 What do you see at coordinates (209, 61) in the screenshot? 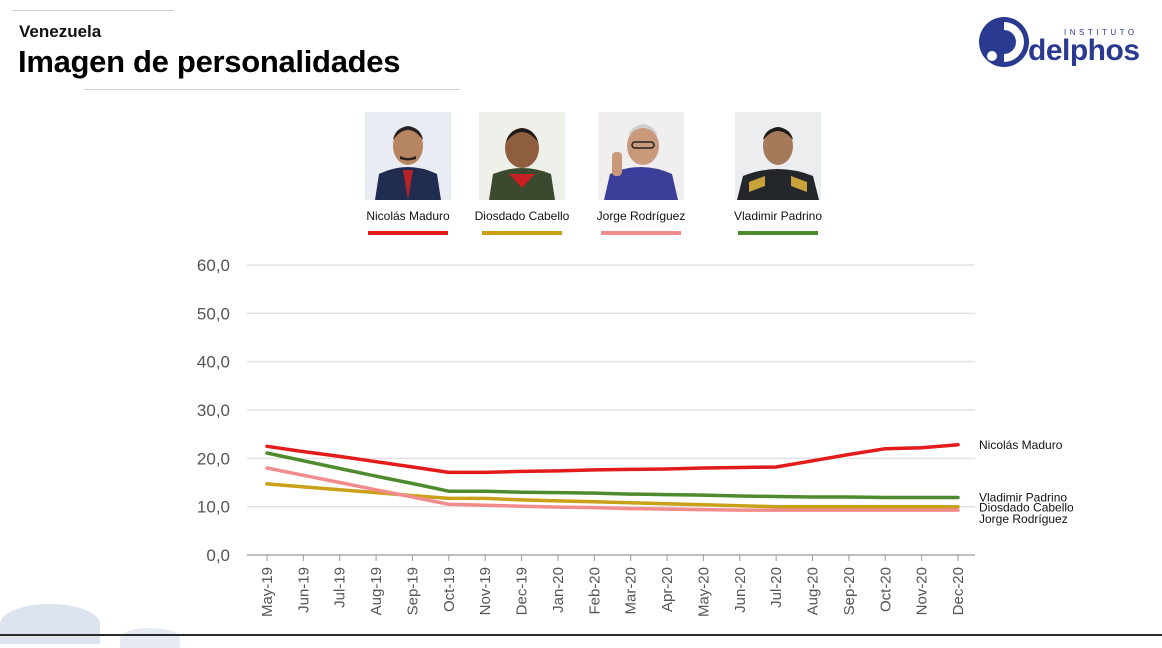
I see `page-title: Imagen de personalidades` at bounding box center [209, 61].